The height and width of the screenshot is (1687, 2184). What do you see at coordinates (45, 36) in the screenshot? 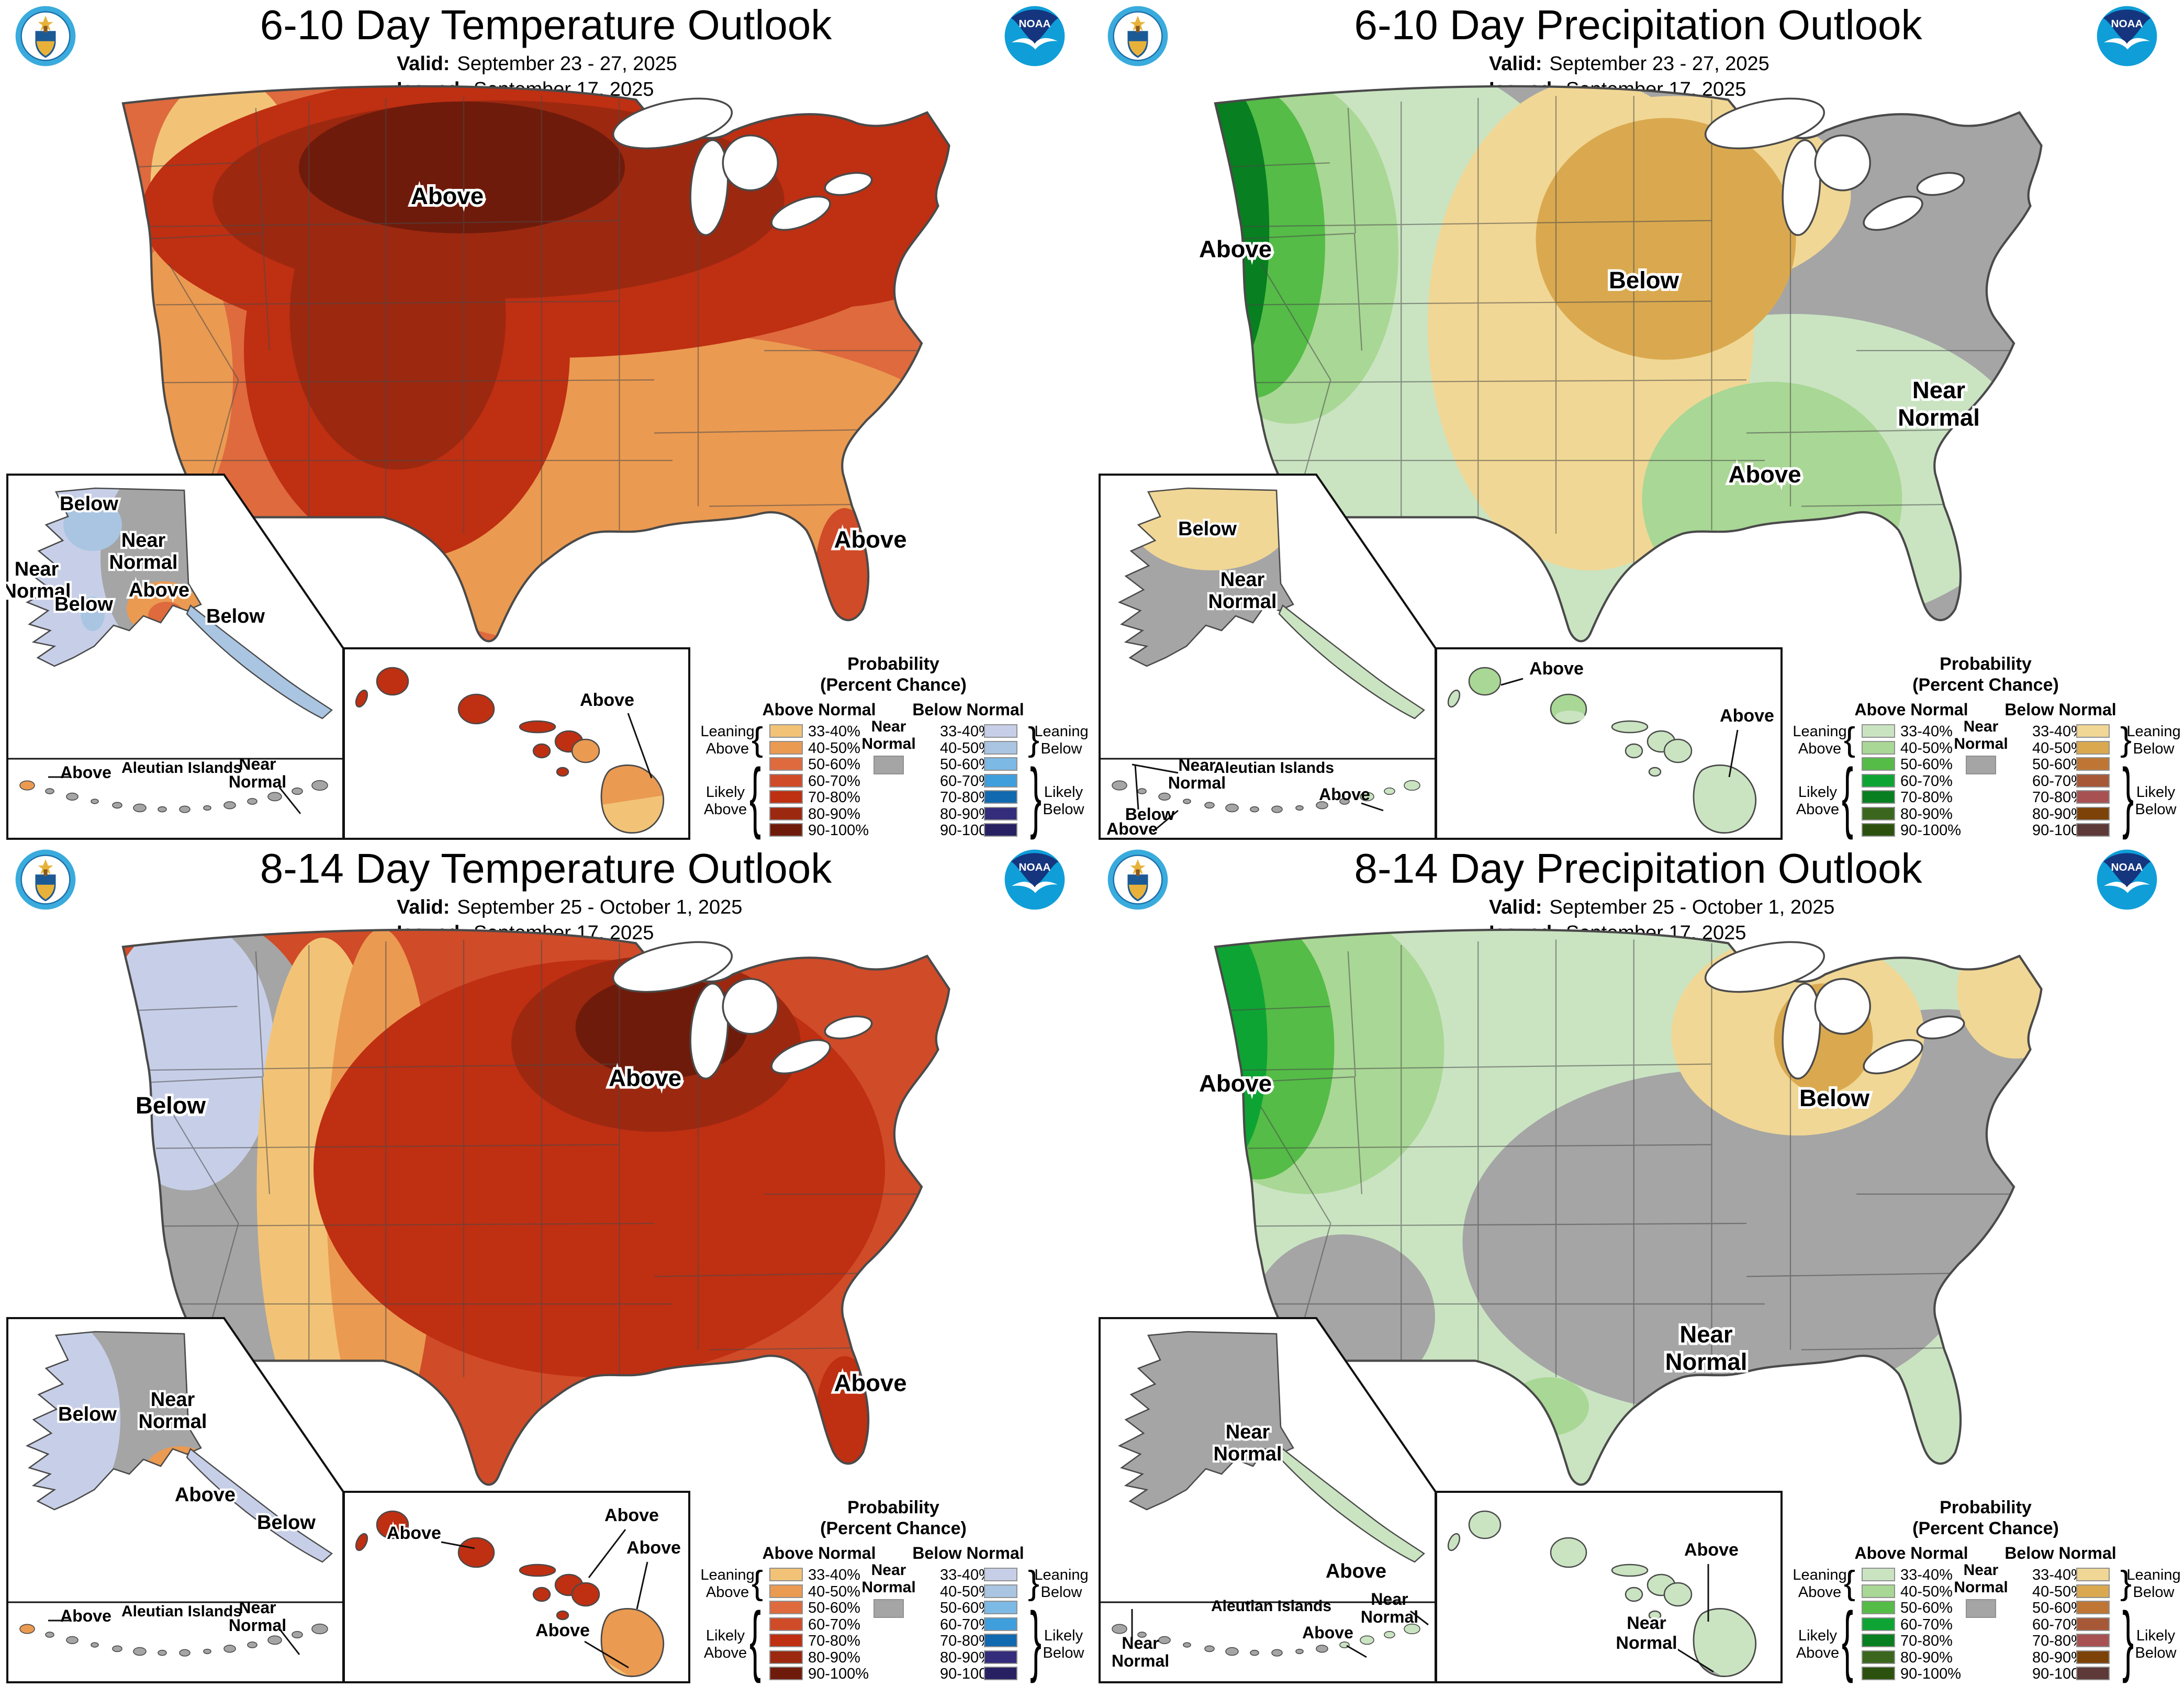
I see `commerce-seal-icon` at bounding box center [45, 36].